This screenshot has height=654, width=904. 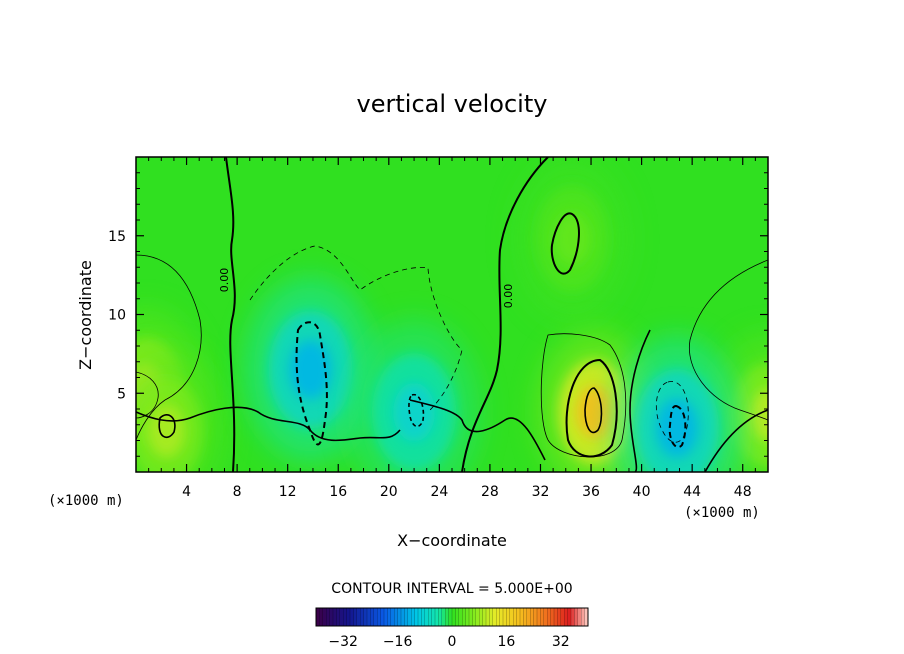 I want to click on colorbar-tick-label: −16, so click(x=398, y=642).